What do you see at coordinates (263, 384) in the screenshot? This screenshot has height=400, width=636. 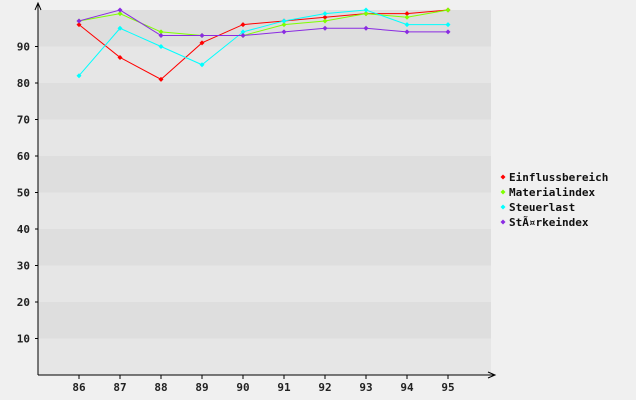 I see `x-axis-ticks: 86 87 88 89 90 91 92 93 94 95` at bounding box center [263, 384].